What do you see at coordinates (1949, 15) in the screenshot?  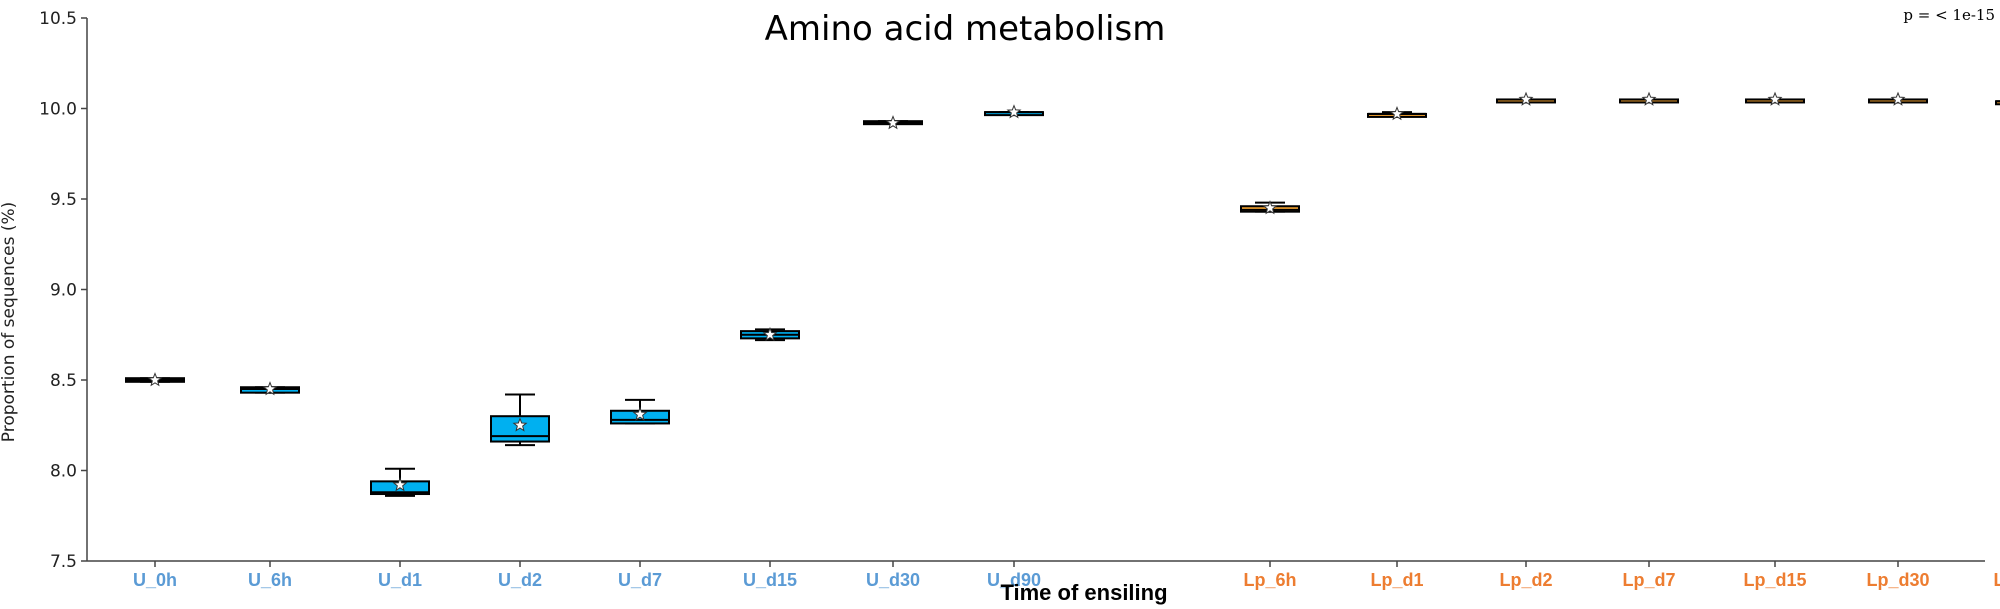 I see `p-value-annotation: p = < 1e-15` at bounding box center [1949, 15].